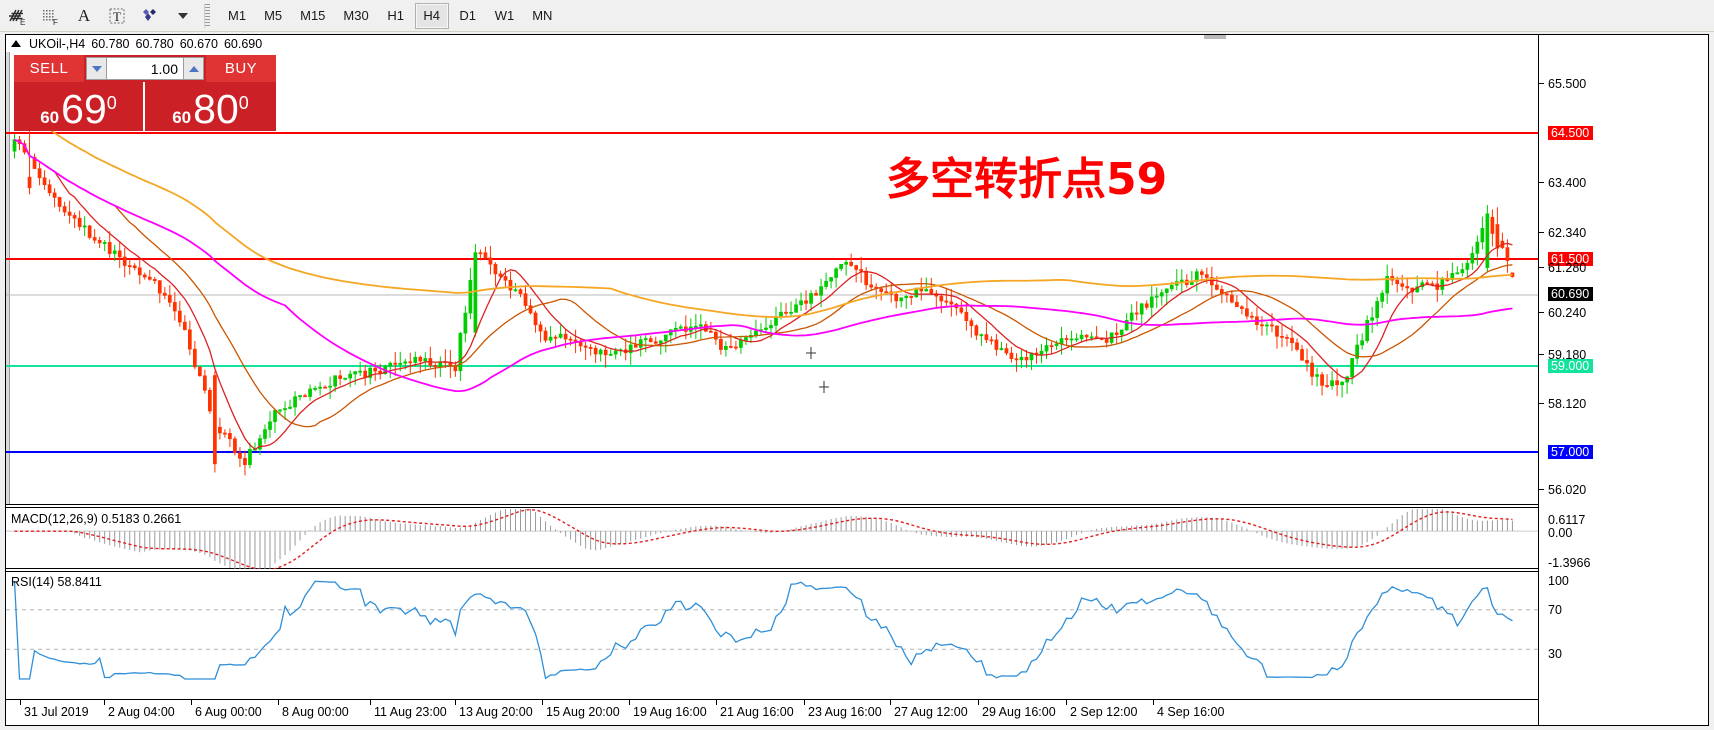 The height and width of the screenshot is (730, 1714). Describe the element at coordinates (51, 16) in the screenshot. I see `grid-icon: F` at that location.